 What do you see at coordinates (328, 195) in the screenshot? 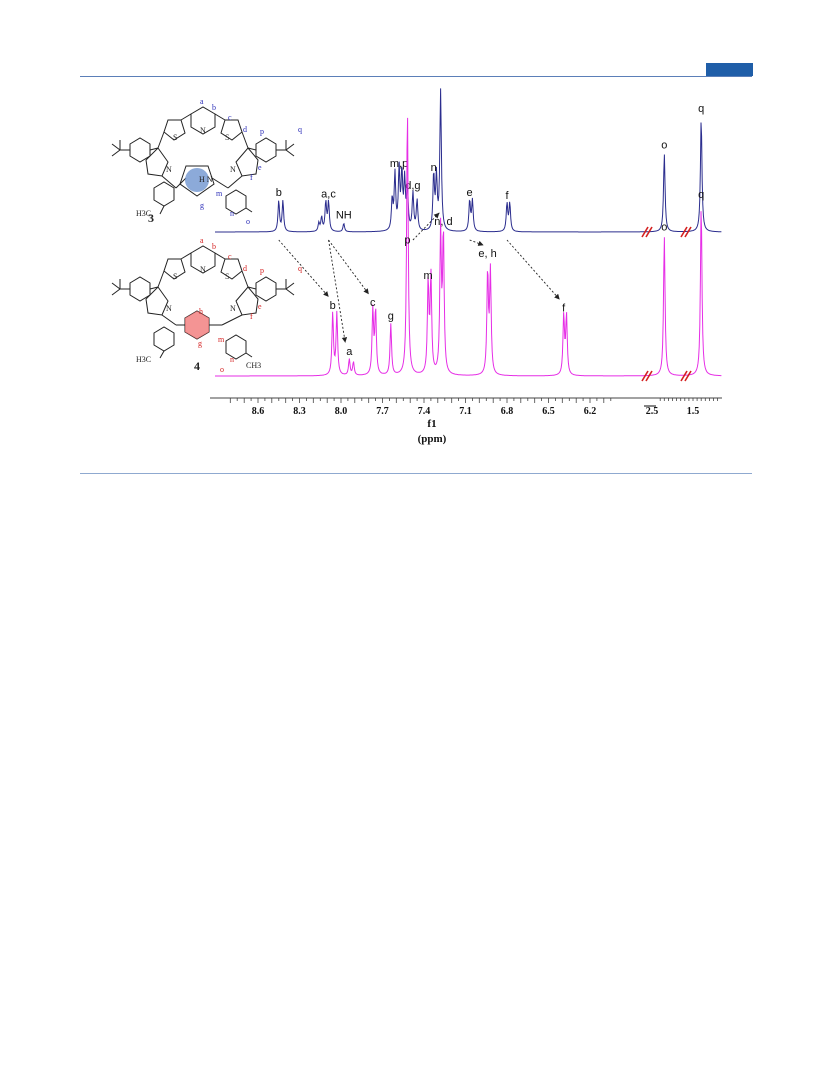
I see `peak-label-3-5: a,c` at bounding box center [328, 195].